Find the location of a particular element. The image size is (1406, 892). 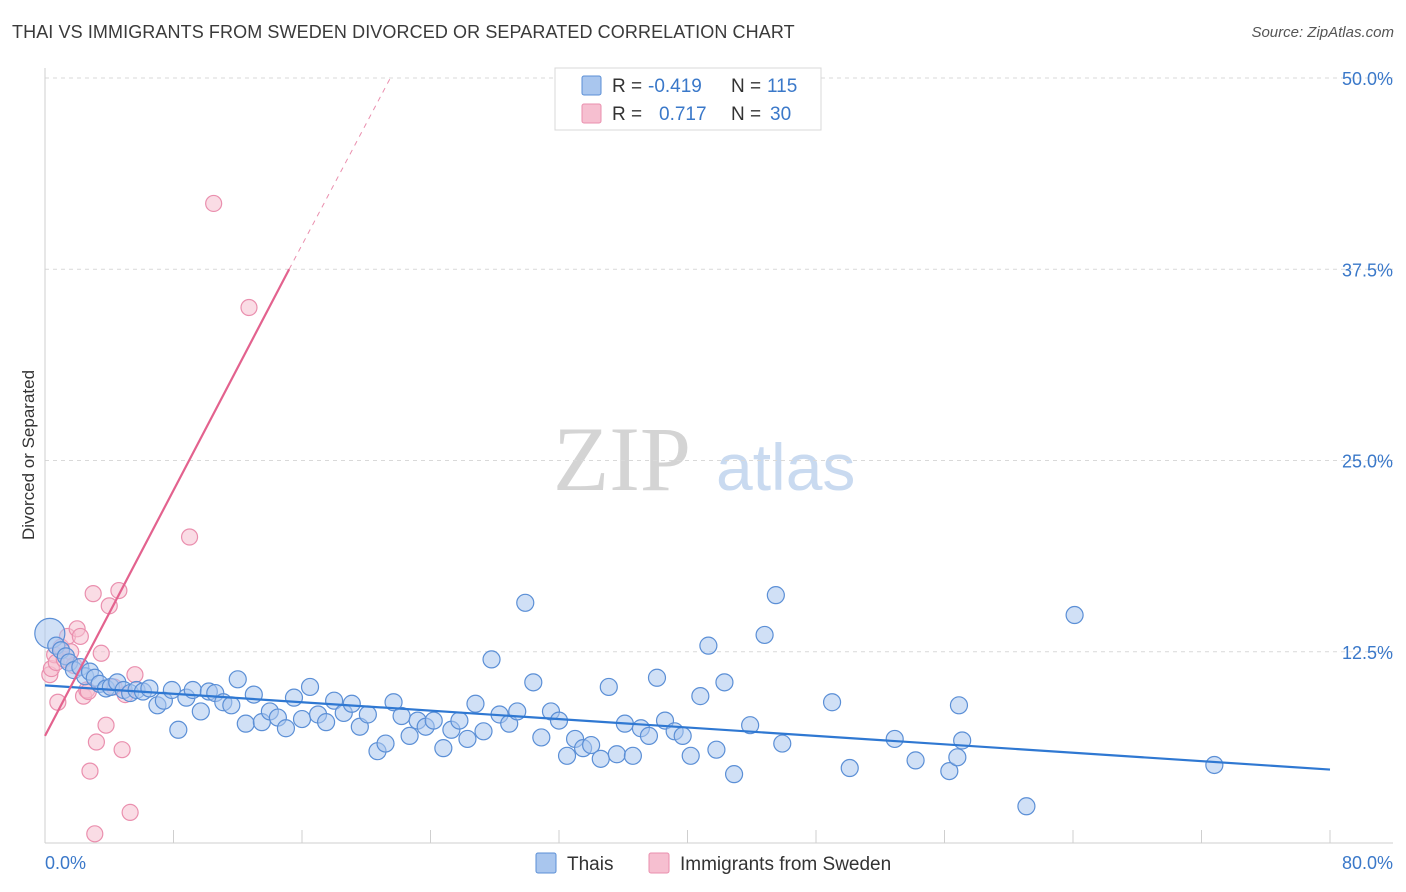

legend-bottom-thais-swatch is located at coordinates (546, 863).